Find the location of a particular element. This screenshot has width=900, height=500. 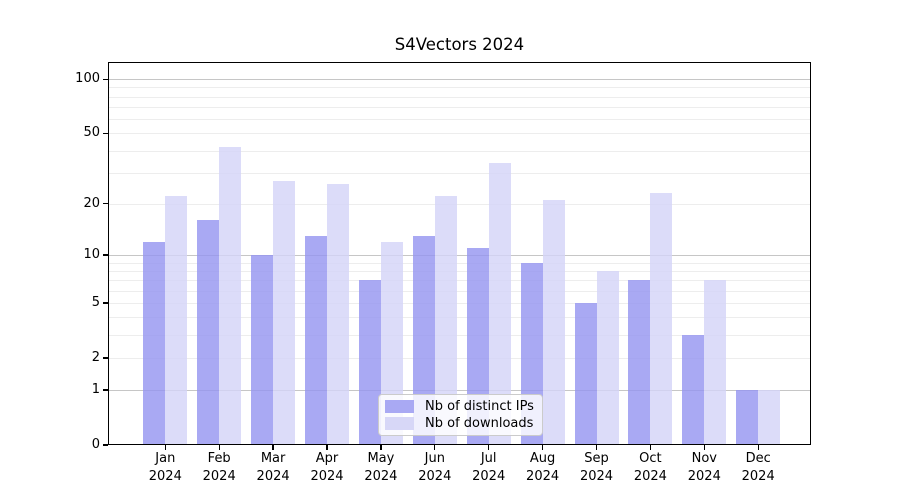

bar-downloads-feb-2024 is located at coordinates (230, 295).